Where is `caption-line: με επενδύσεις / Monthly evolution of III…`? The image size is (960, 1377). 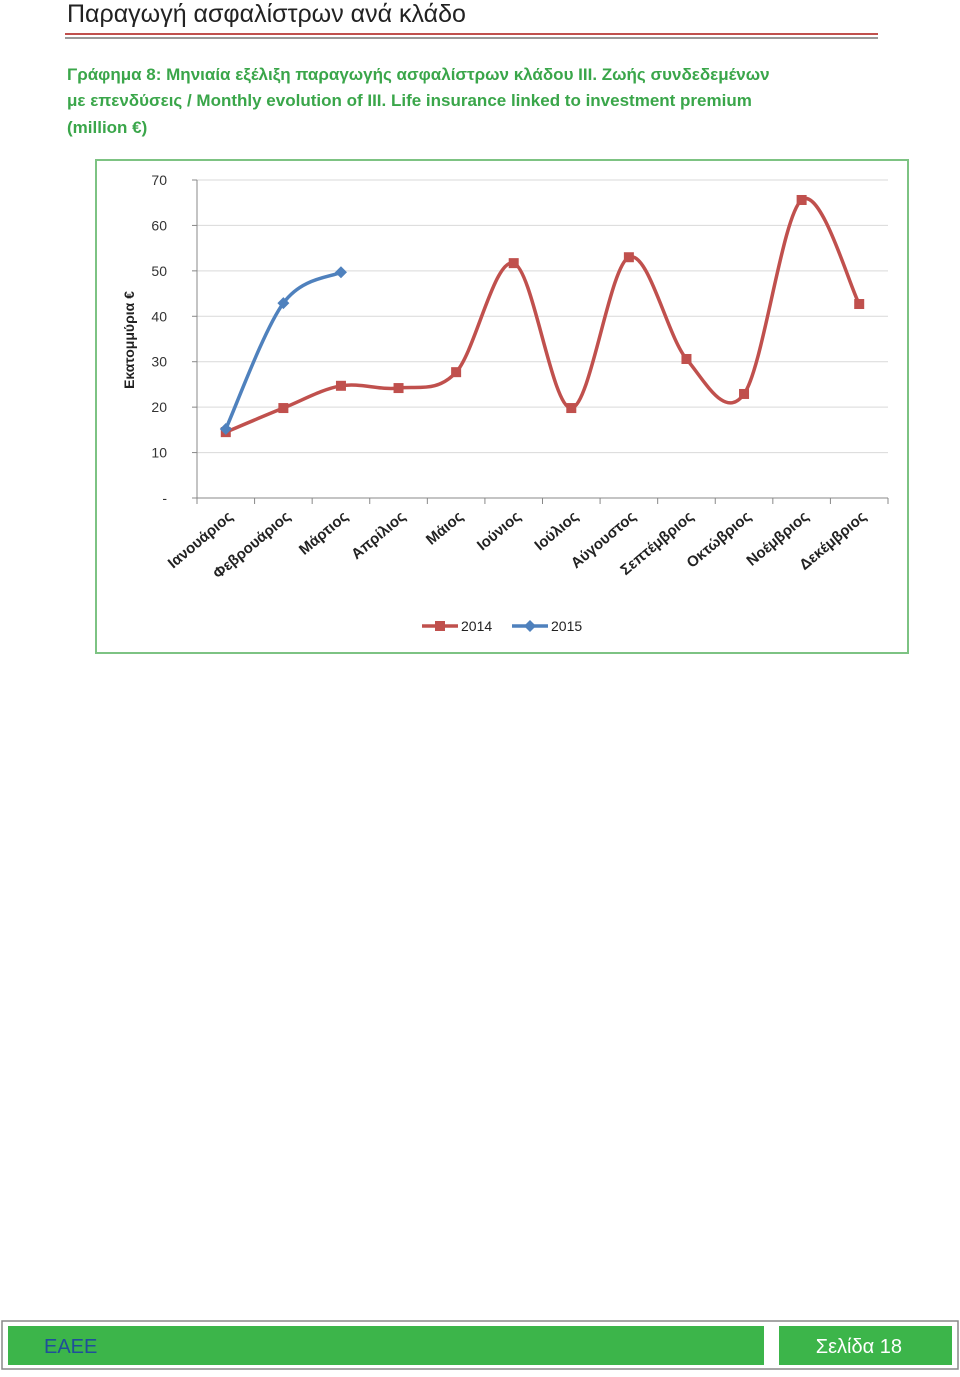
caption-line: με επενδύσεις / Monthly evolution of III… is located at coordinates (409, 100).